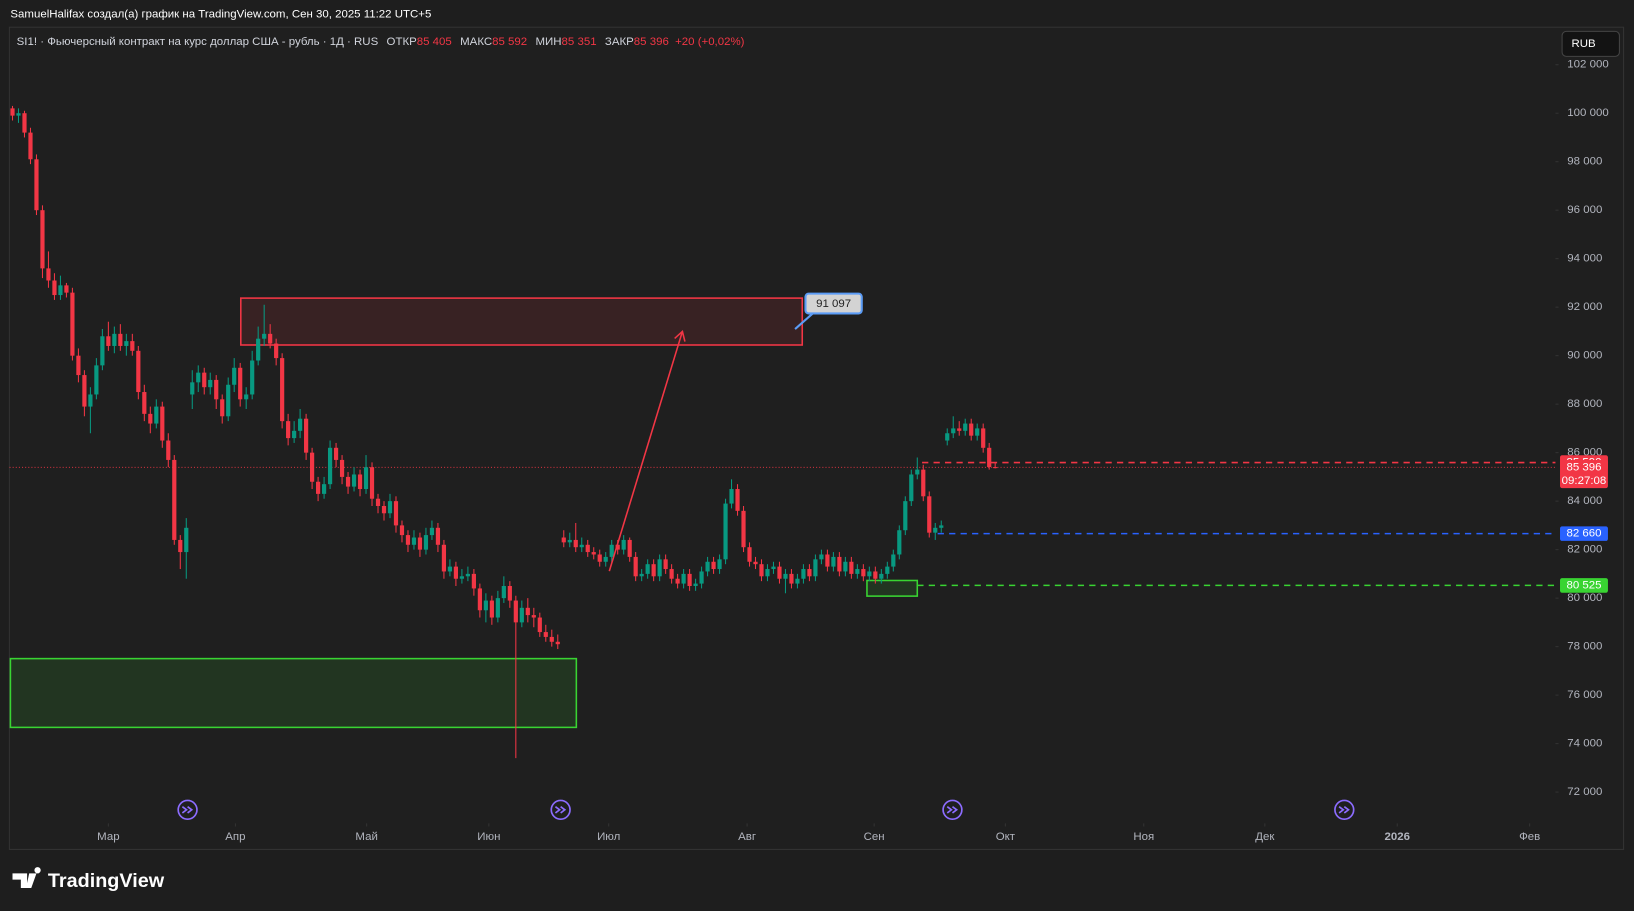 The width and height of the screenshot is (1634, 911). What do you see at coordinates (747, 837) in the screenshot?
I see `x-tick-label: Авг` at bounding box center [747, 837].